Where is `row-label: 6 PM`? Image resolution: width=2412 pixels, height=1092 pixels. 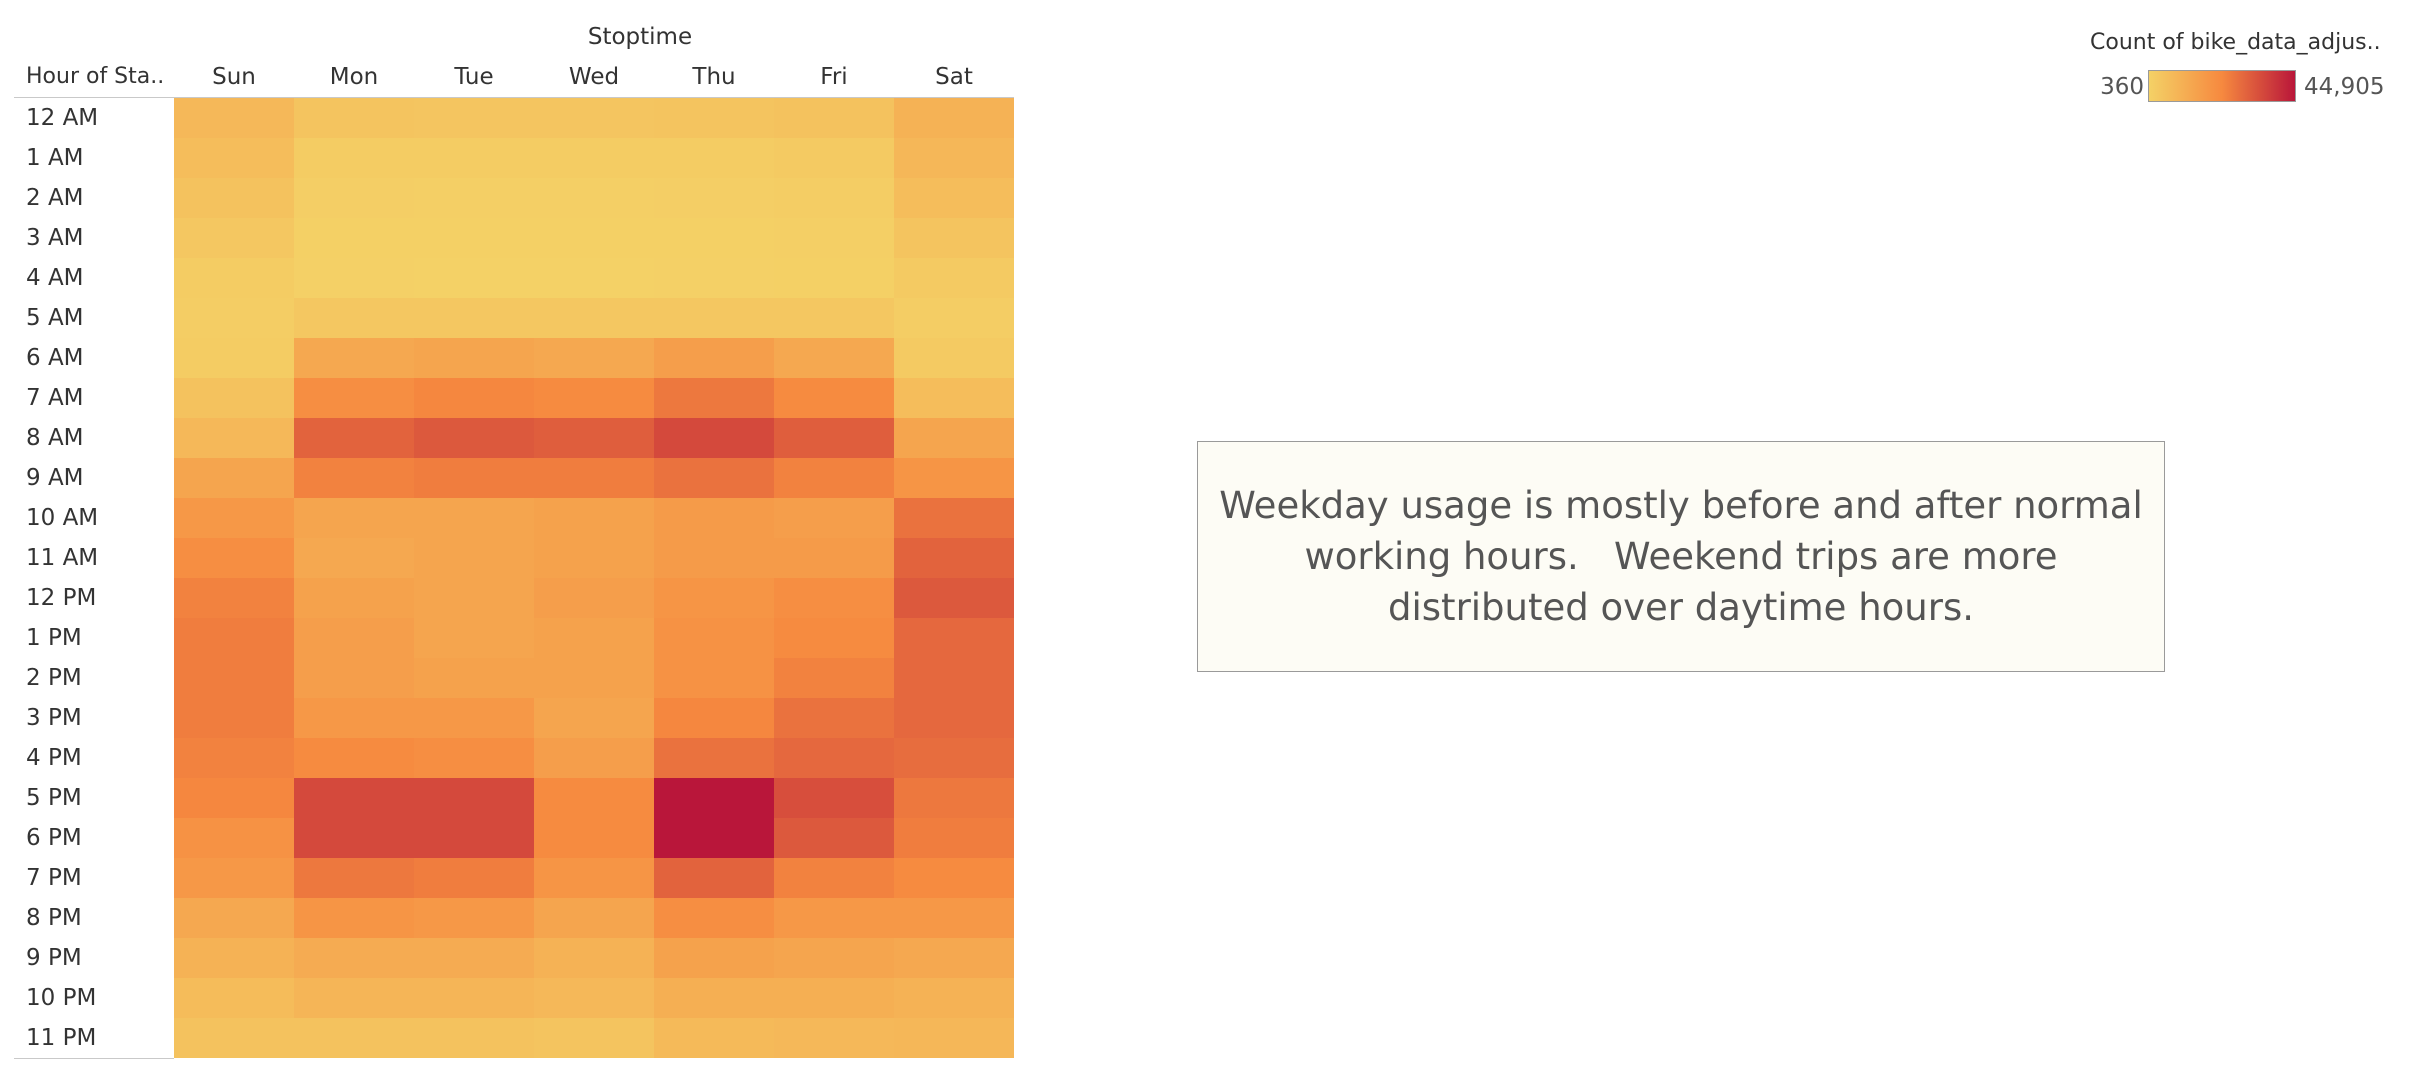
row-label: 6 PM is located at coordinates (54, 838).